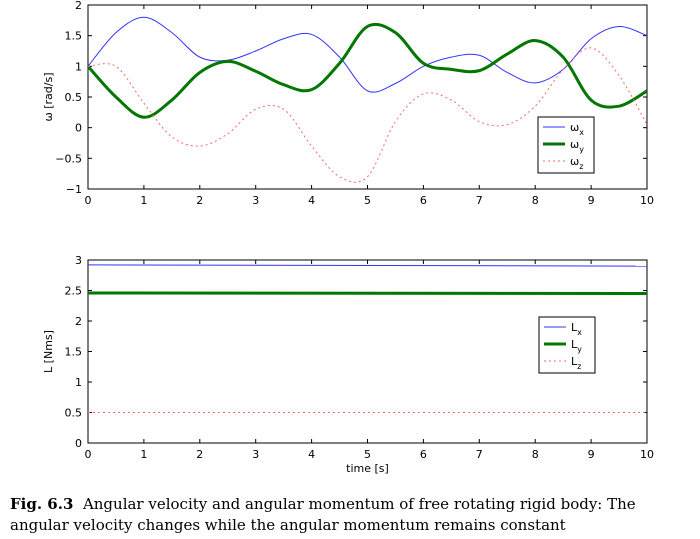 This screenshot has width=700, height=539. Describe the element at coordinates (576, 329) in the screenshot. I see `legend-label-x: Lx` at that location.